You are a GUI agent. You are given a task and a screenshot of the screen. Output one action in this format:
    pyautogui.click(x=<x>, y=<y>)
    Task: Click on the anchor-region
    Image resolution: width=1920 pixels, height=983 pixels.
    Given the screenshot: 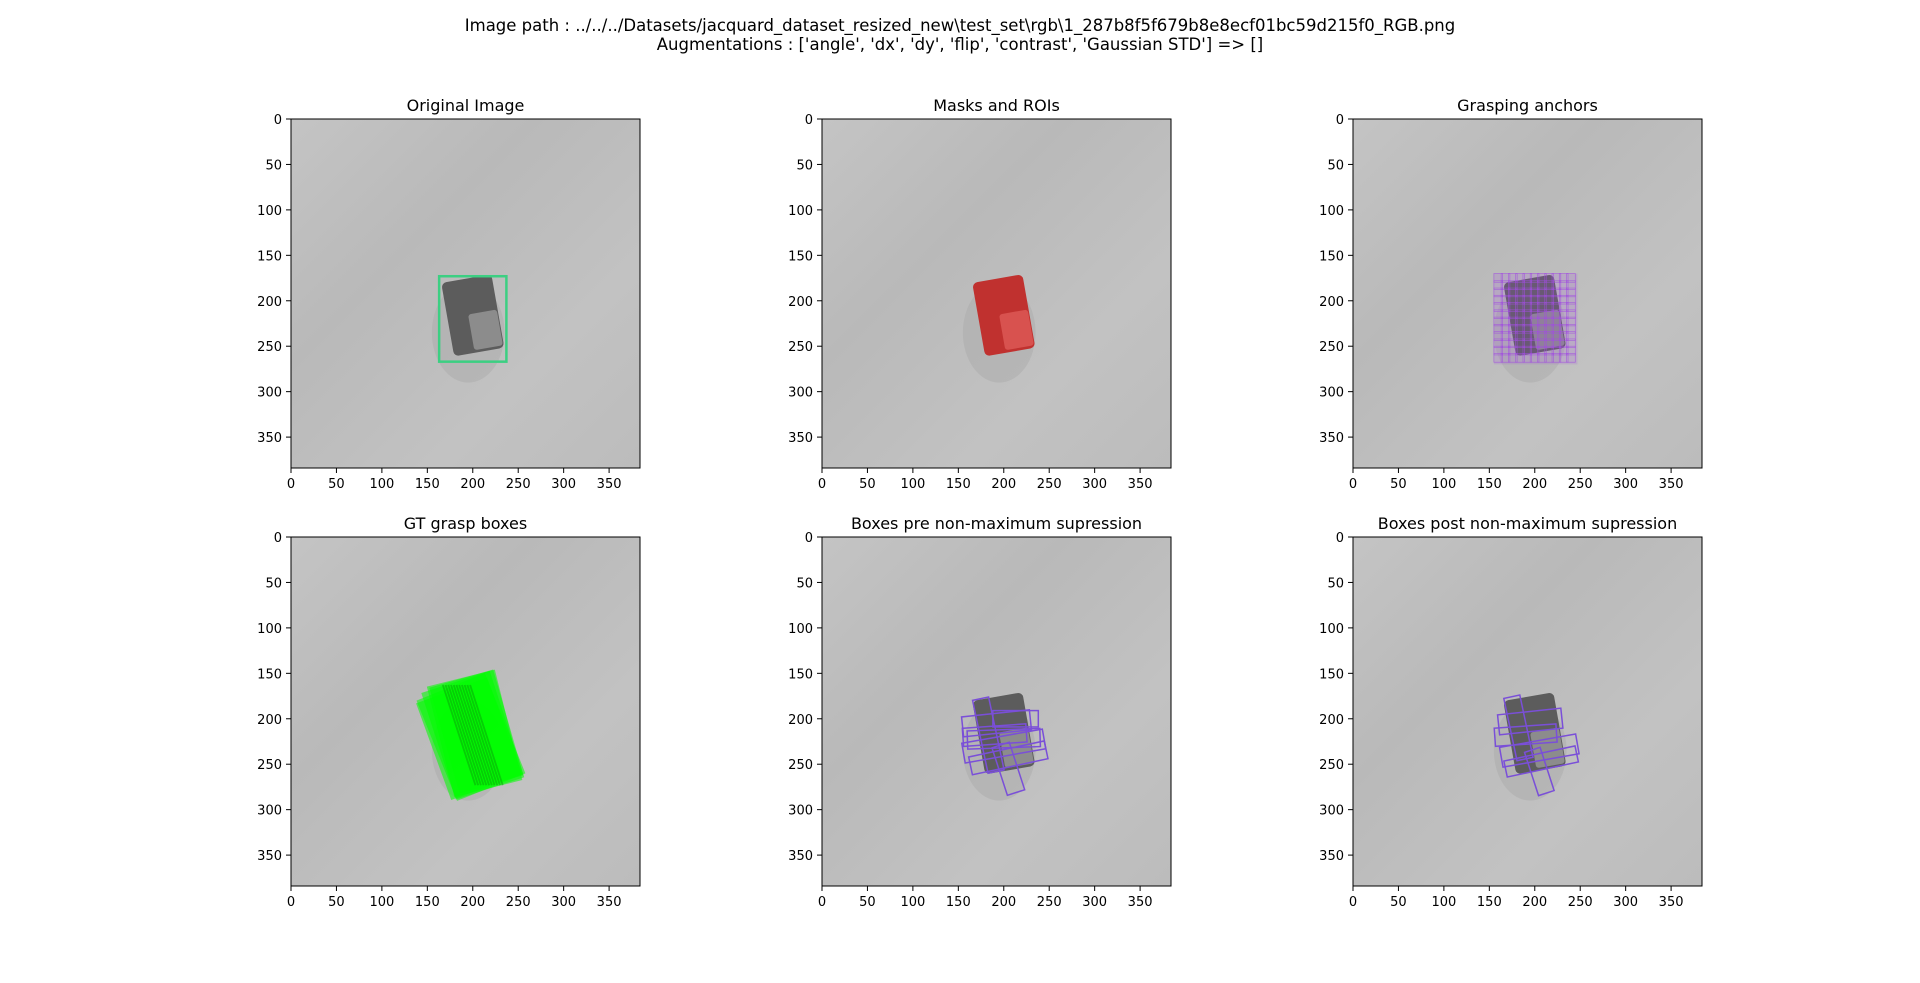 What is the action you would take?
    pyautogui.click(x=1535, y=319)
    